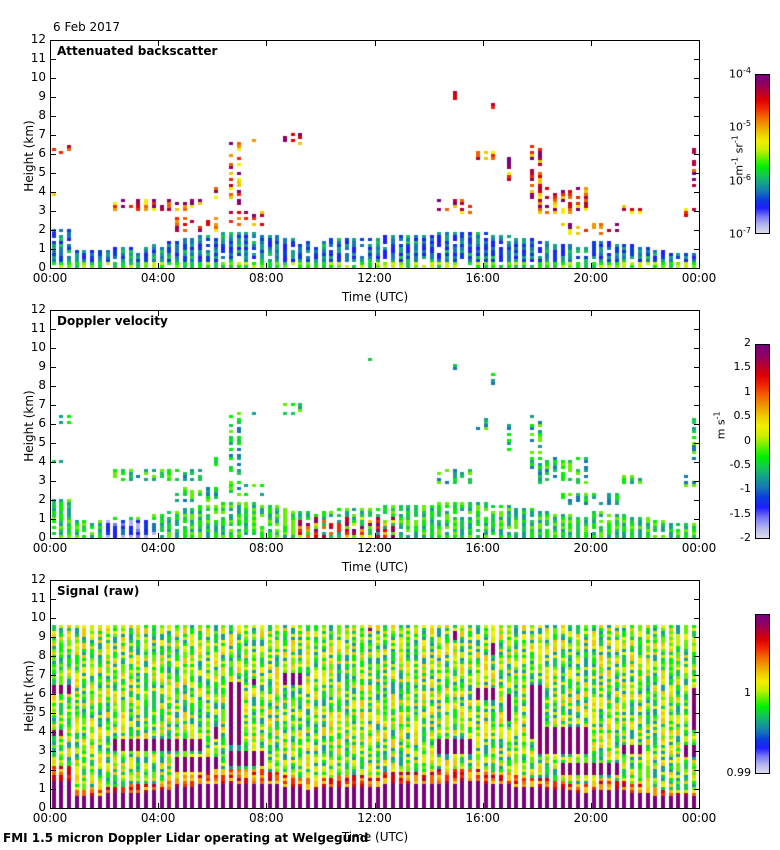  I want to click on colorbar-tick-label: 0.5, so click(742, 416).